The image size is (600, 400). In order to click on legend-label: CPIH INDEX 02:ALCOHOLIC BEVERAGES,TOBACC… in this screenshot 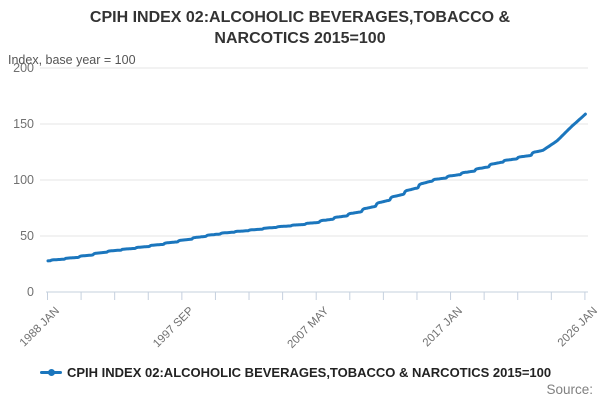, I will do `click(309, 372)`.